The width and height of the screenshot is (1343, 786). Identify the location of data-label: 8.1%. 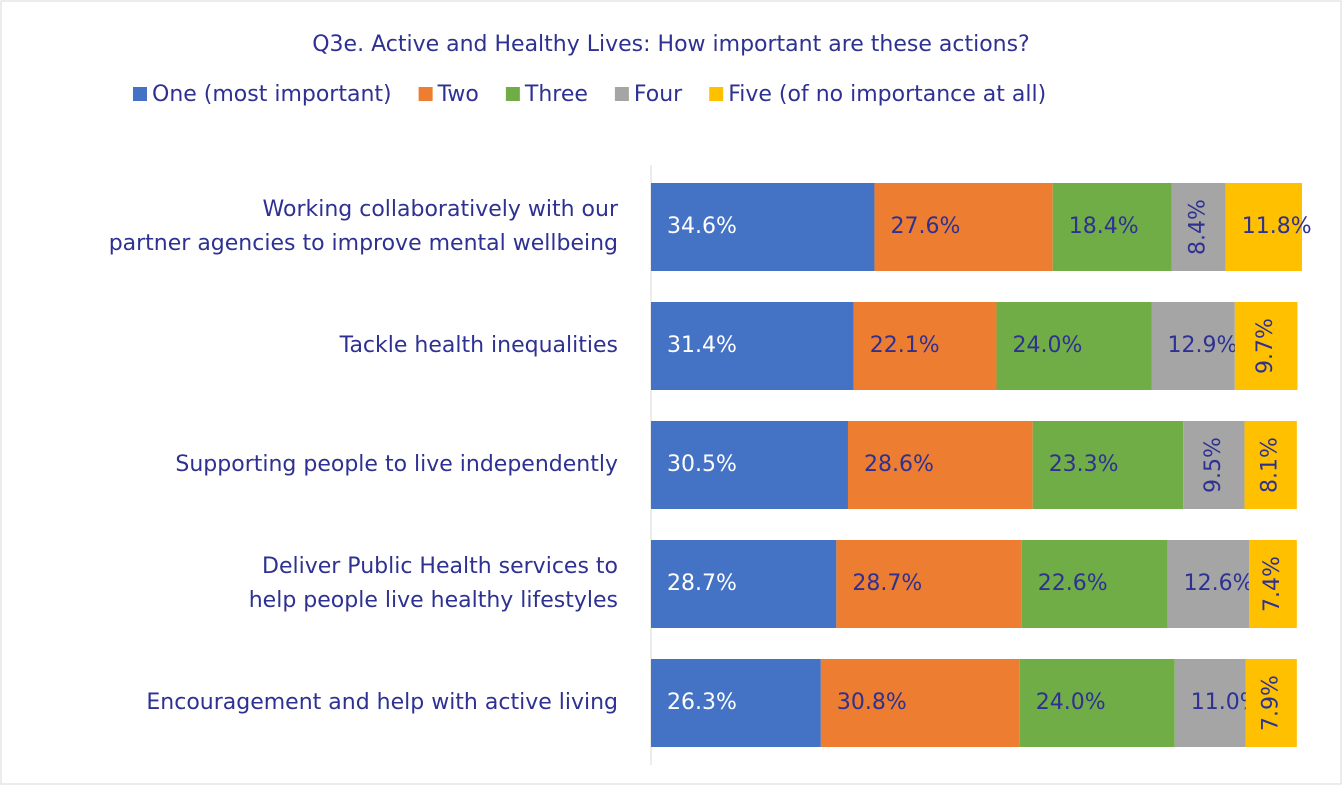
(1270, 465).